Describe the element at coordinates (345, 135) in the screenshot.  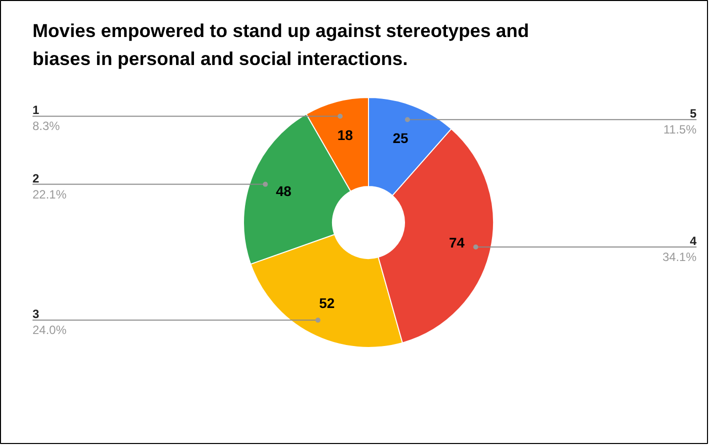
I see `data-label: 18` at that location.